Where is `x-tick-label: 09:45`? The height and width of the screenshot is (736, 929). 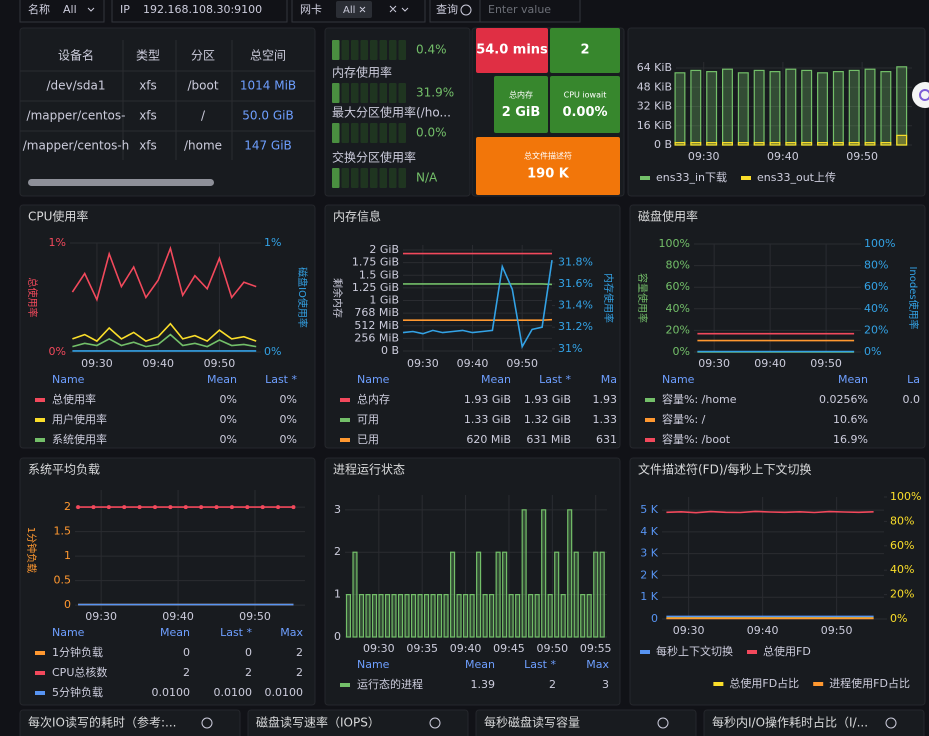 x-tick-label: 09:45 is located at coordinates (509, 648).